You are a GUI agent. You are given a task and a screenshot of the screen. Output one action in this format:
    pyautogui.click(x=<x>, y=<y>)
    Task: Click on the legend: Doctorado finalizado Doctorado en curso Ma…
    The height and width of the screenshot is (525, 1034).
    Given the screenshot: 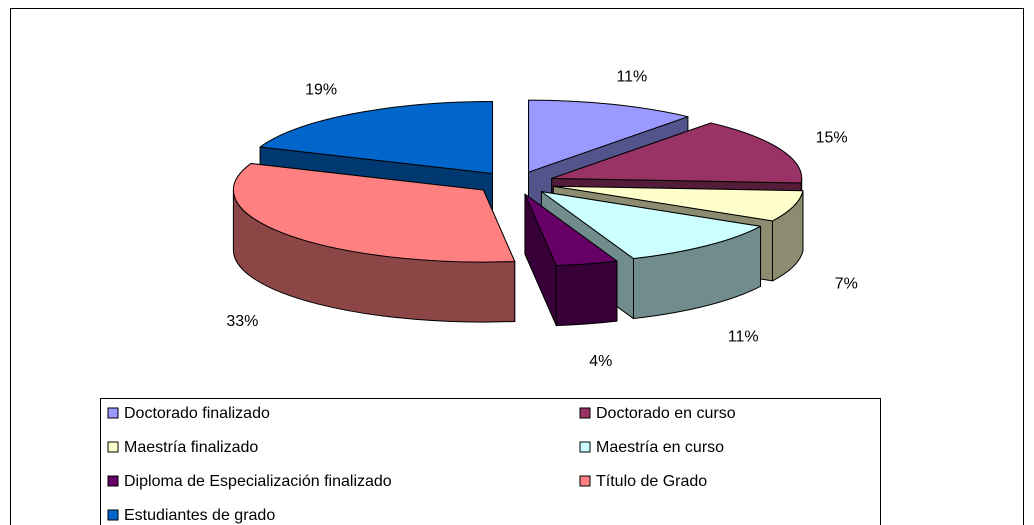 What is the action you would take?
    pyautogui.click(x=421, y=464)
    